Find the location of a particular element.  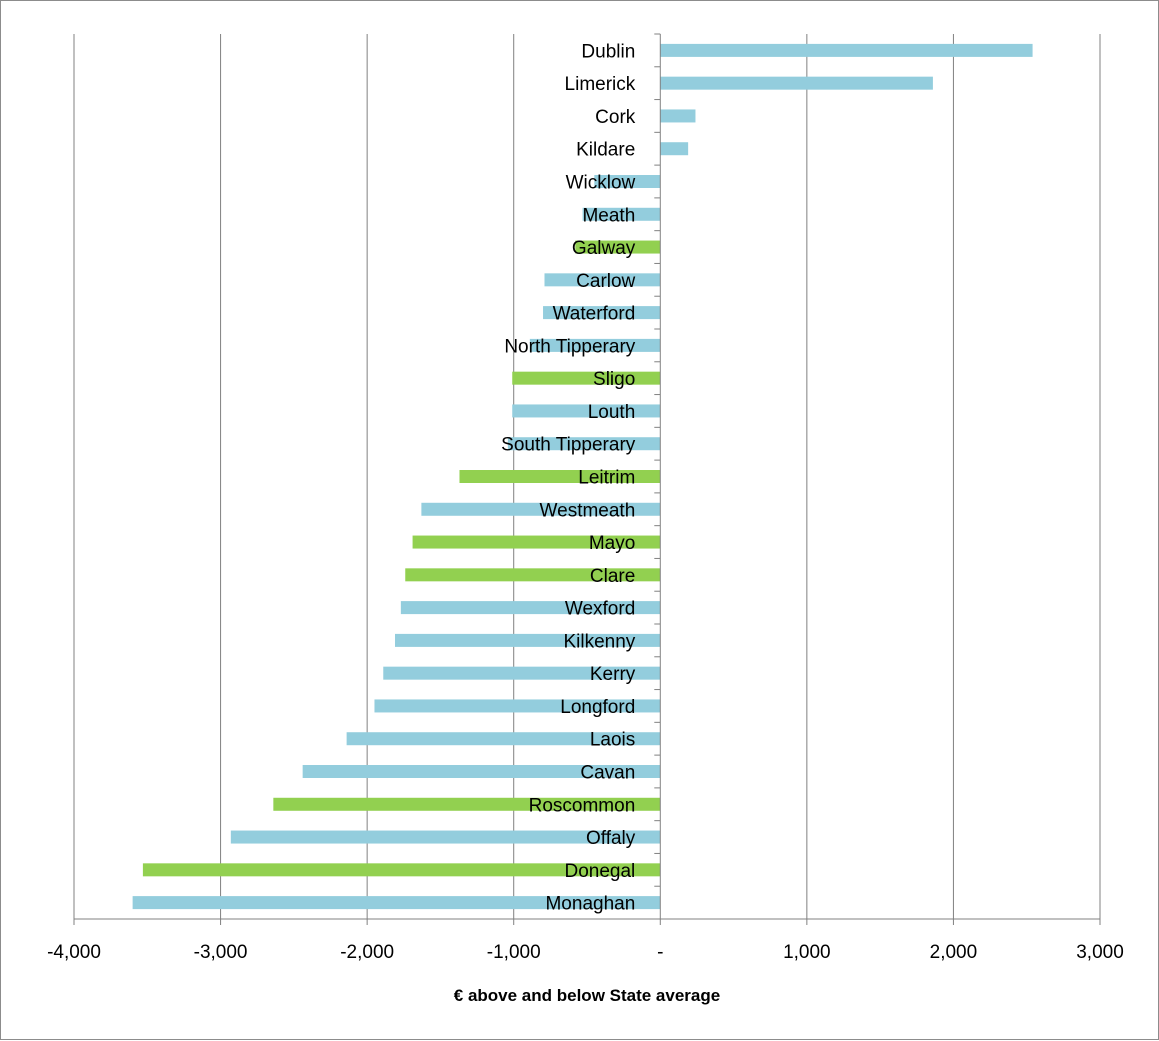

category-label: Galway is located at coordinates (604, 248).